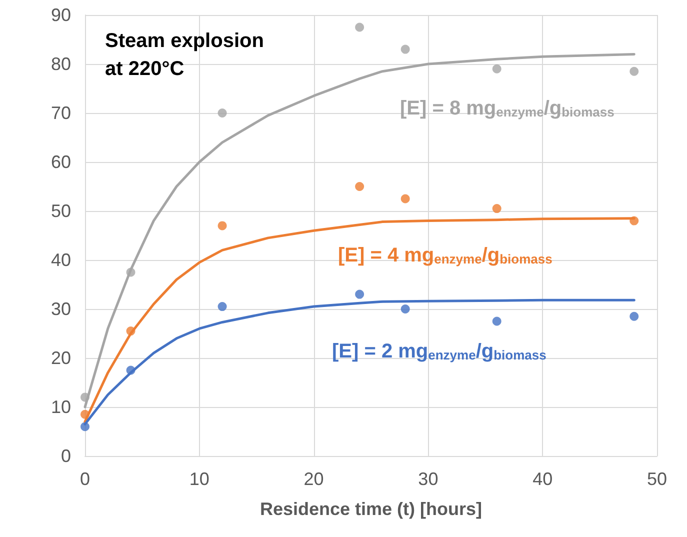  I want to click on x-axis-title: Residence time (t) [hours], so click(371, 509).